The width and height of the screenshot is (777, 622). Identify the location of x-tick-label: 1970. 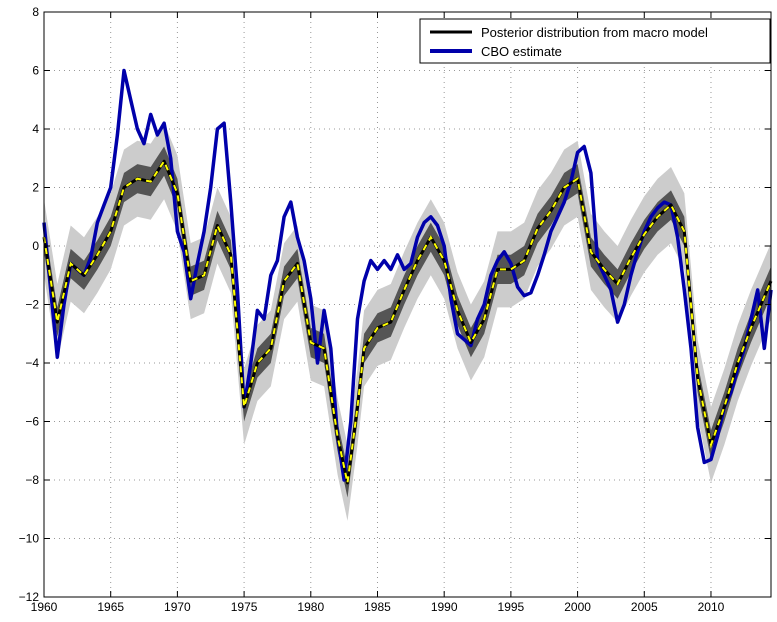
(177, 607).